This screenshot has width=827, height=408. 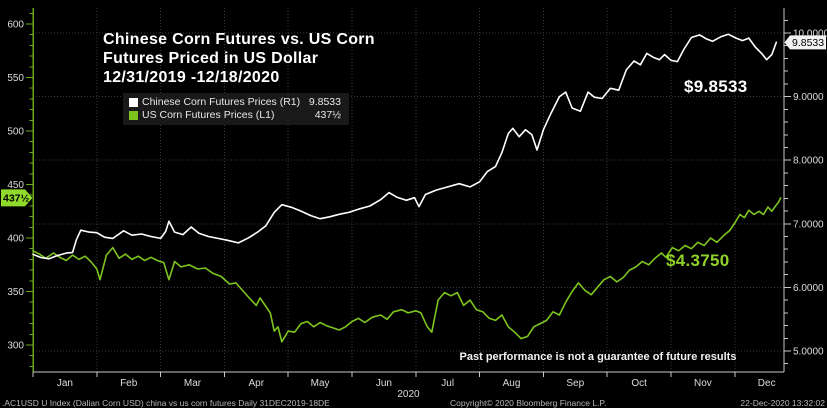 I want to click on legend-swatch-green, so click(x=133, y=115).